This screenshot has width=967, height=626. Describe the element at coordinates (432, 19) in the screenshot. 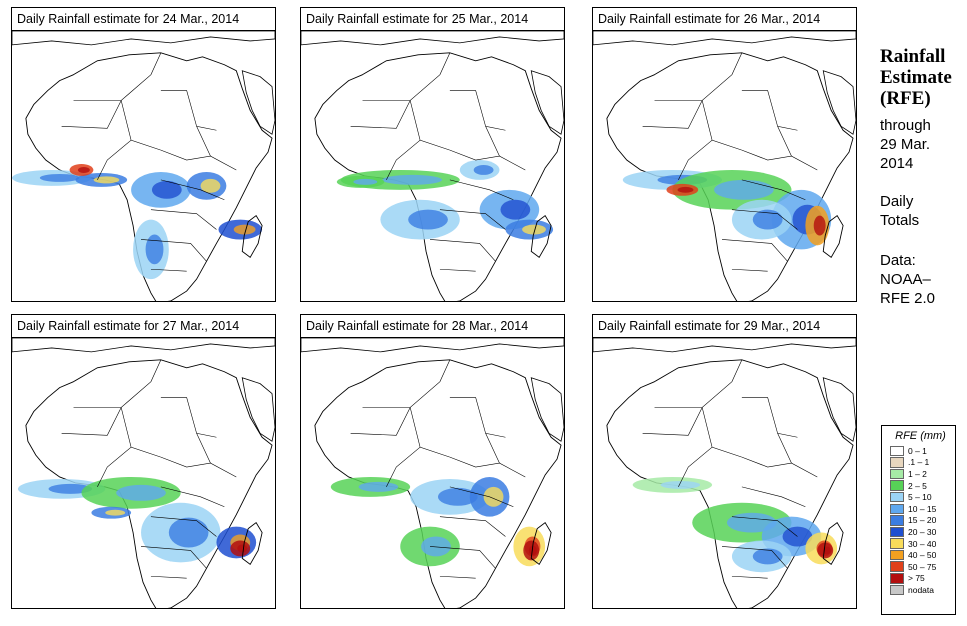

I see `panel-title: Daily Rainfall estimate for 25 Mar., 2014` at that location.